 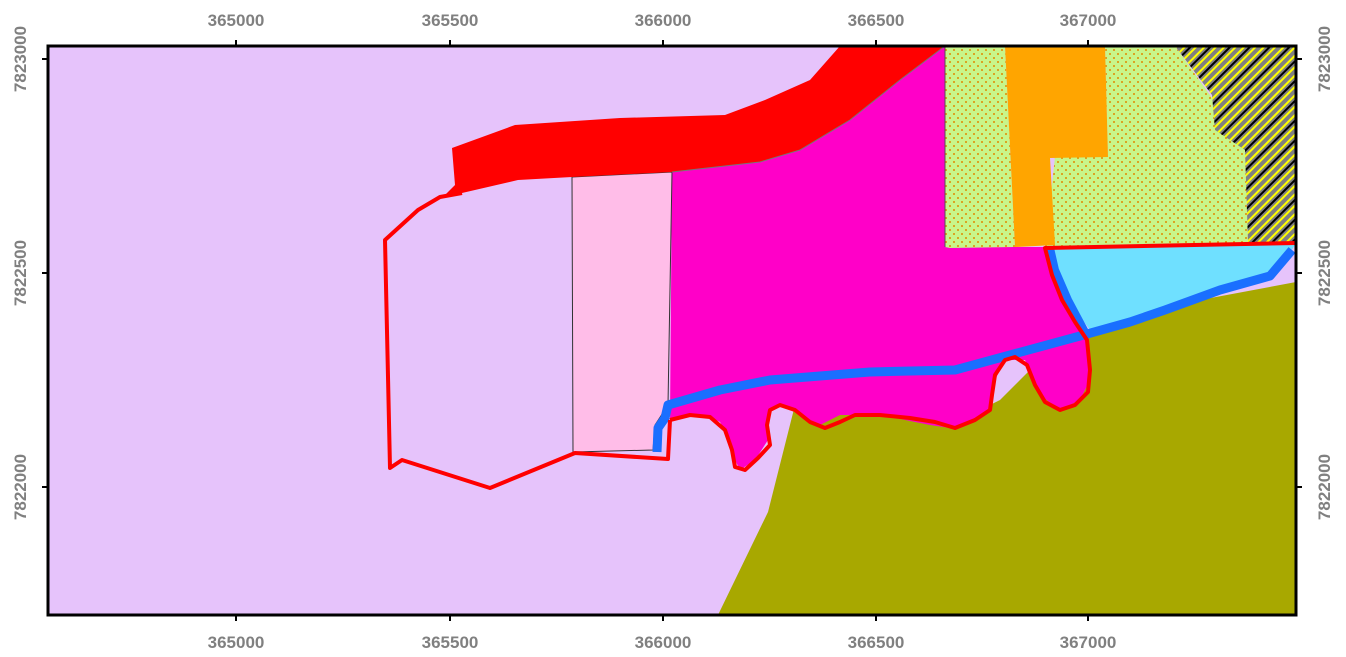 What do you see at coordinates (1324, 59) in the screenshot?
I see `y-tick-label-right: 7823000` at bounding box center [1324, 59].